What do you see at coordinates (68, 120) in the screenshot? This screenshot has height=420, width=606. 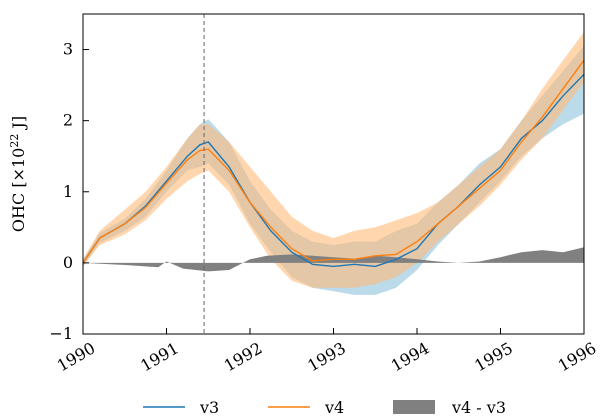 I see `y-tick-label: 2` at bounding box center [68, 120].